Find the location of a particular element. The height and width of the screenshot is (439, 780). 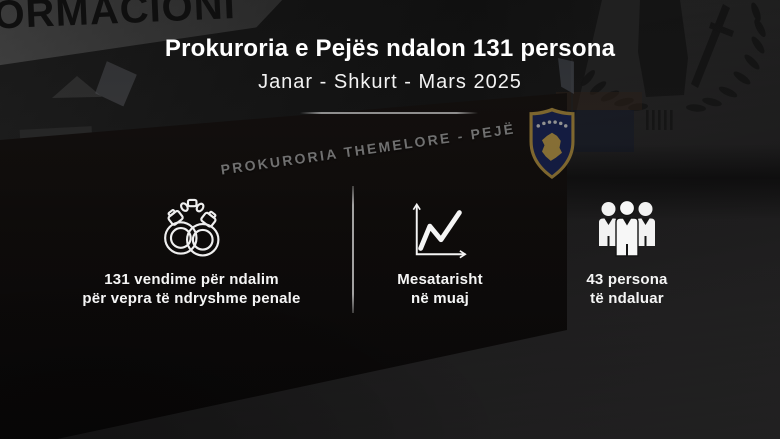

stat-line-1: Mesatarisht is located at coordinates (440, 279).